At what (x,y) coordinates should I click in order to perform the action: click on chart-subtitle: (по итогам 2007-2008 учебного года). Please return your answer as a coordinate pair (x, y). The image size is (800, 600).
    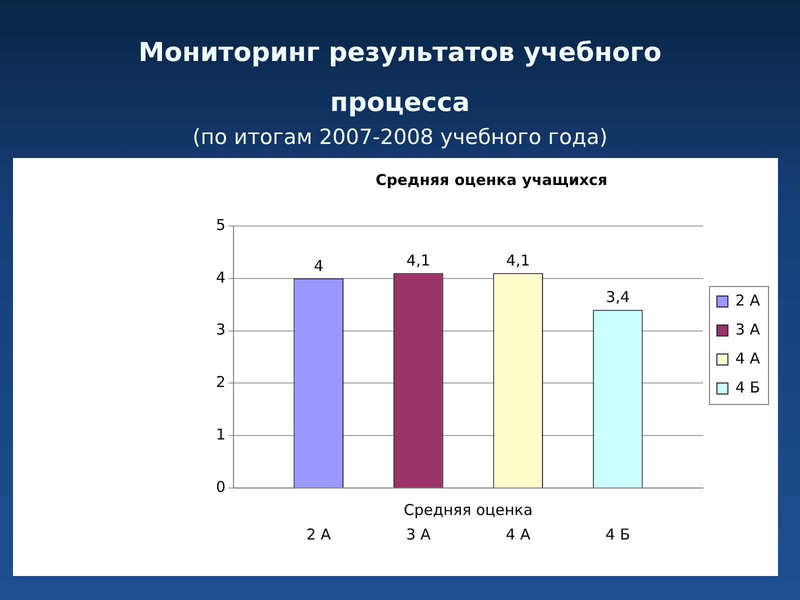
    Looking at the image, I should click on (400, 137).